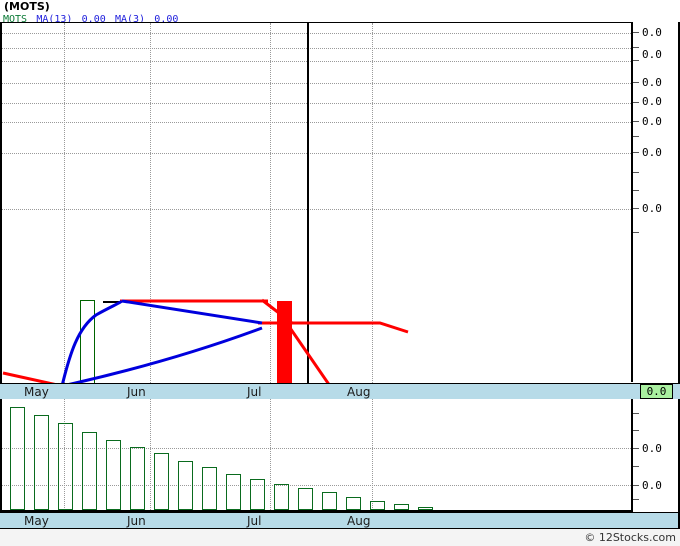  What do you see at coordinates (112, 302) in the screenshot?
I see `price-tick-marker` at bounding box center [112, 302].